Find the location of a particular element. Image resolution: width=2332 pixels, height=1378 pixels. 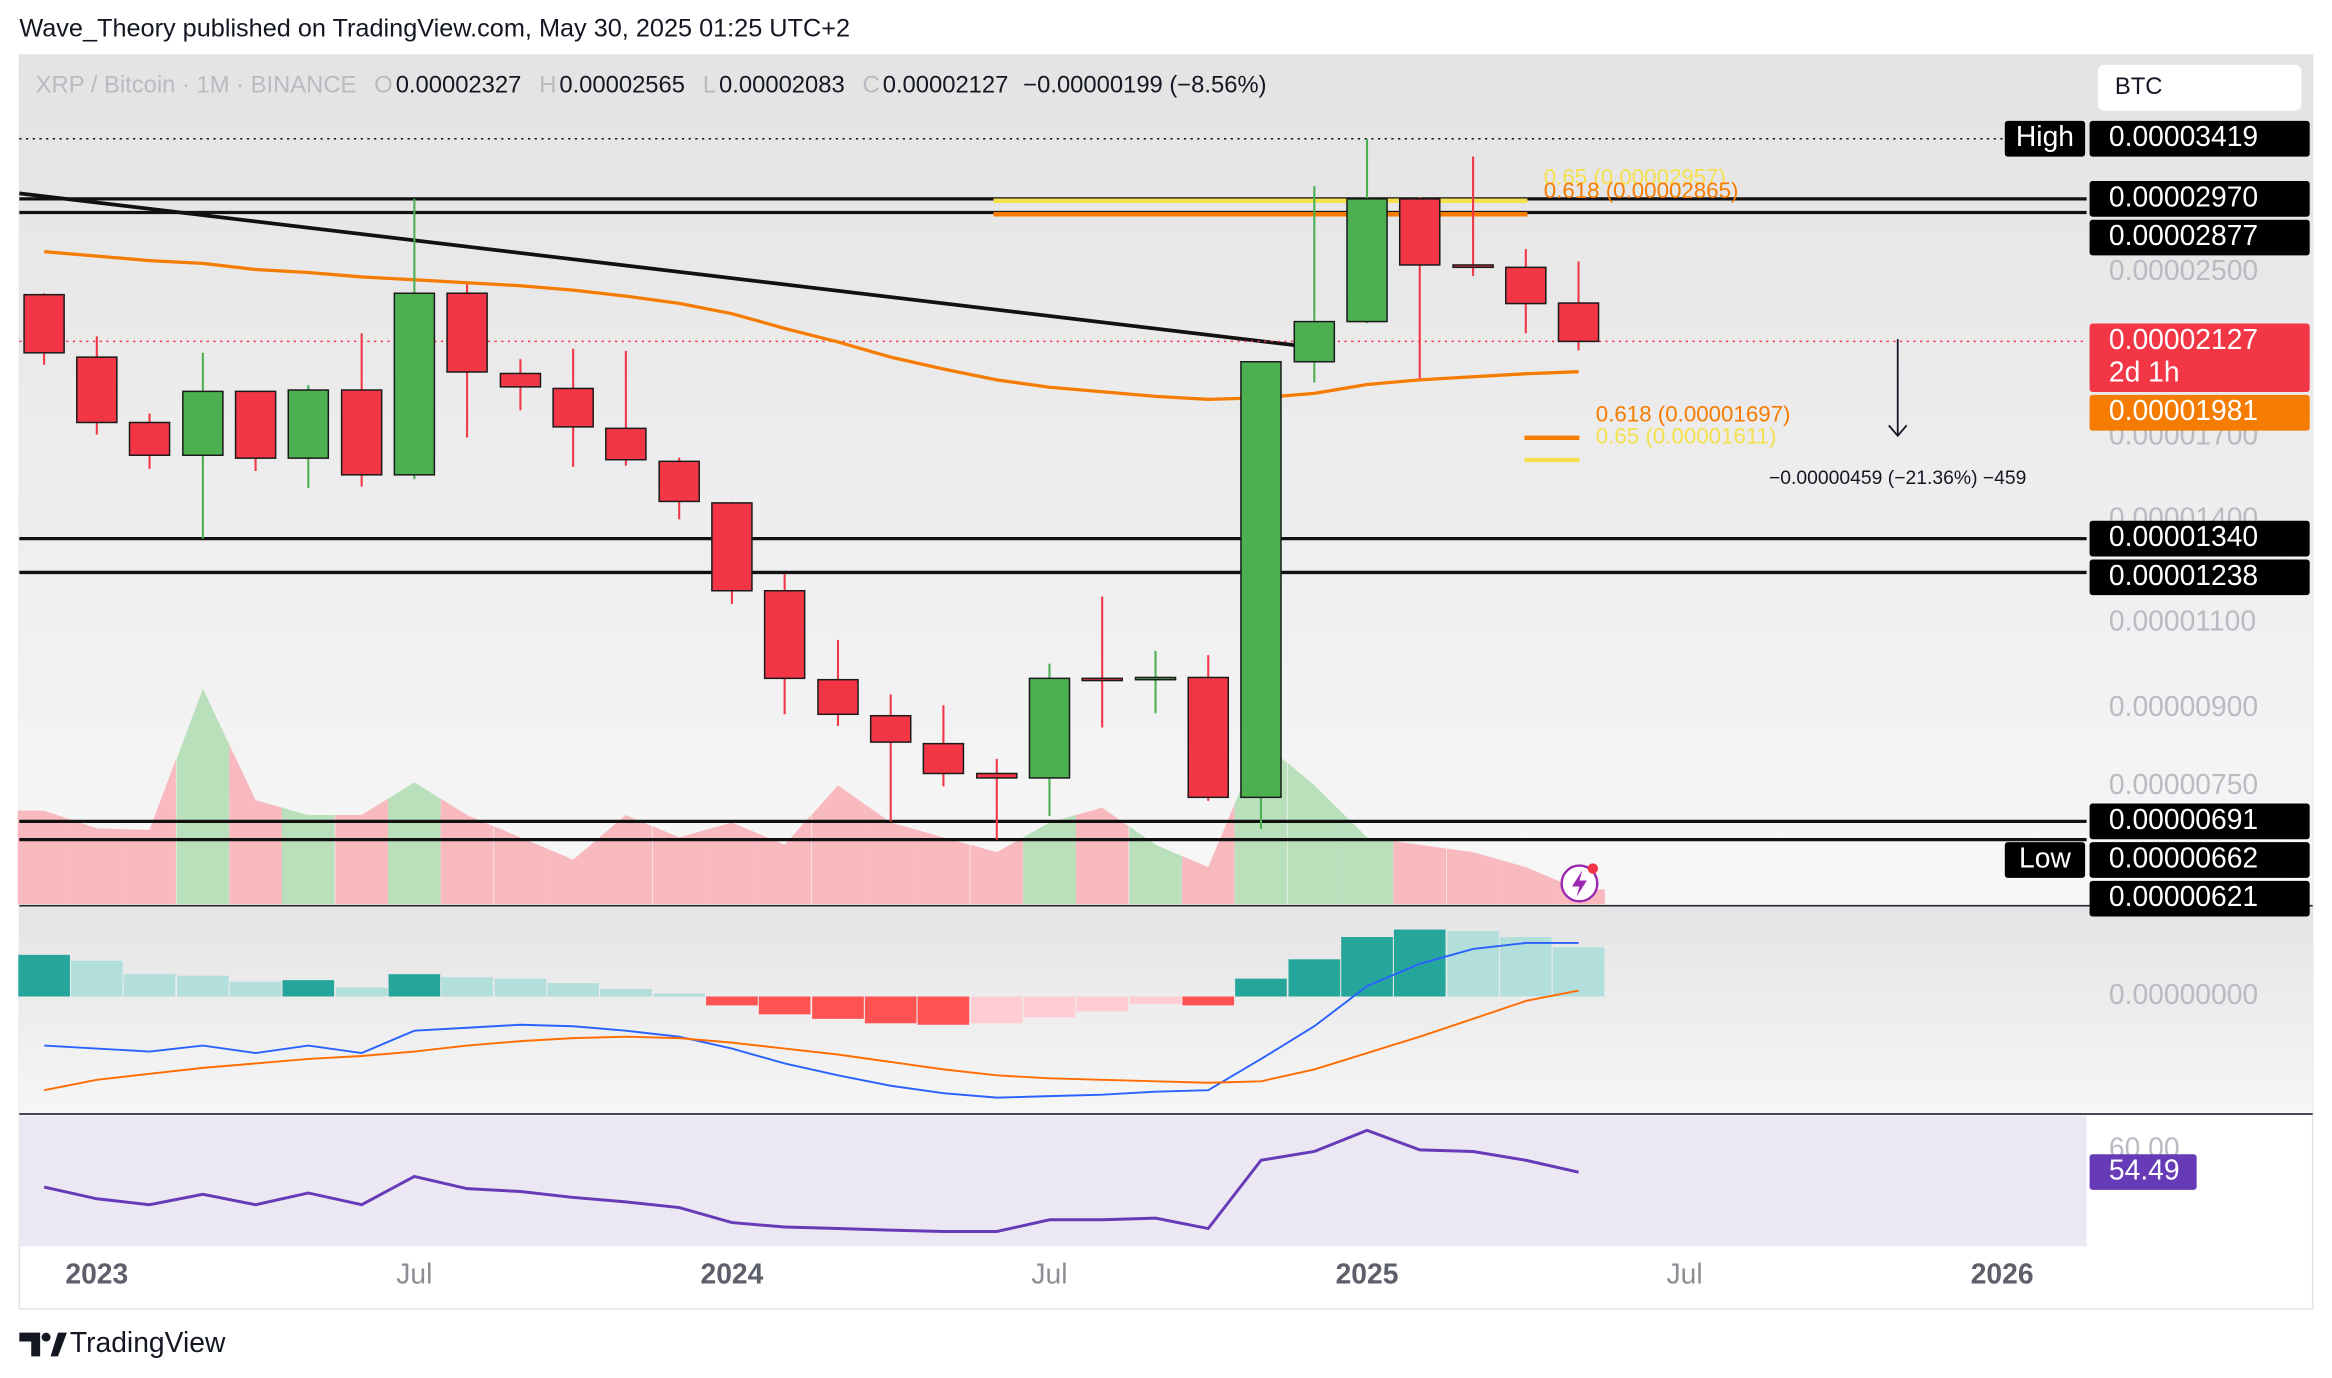

moving-average is located at coordinates (811, 325).